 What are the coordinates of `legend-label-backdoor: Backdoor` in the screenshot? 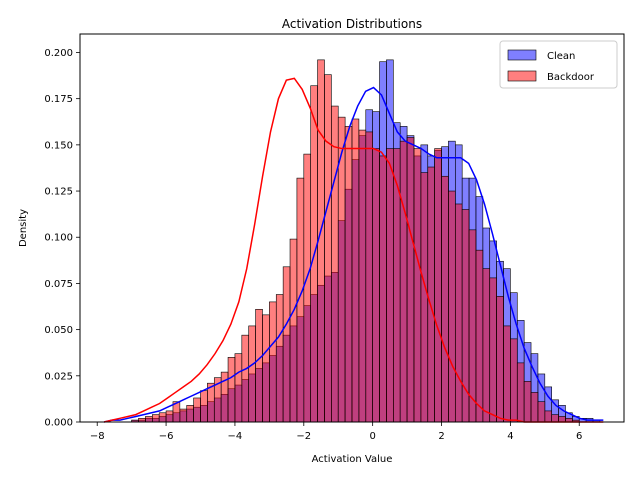 It's located at (571, 77).